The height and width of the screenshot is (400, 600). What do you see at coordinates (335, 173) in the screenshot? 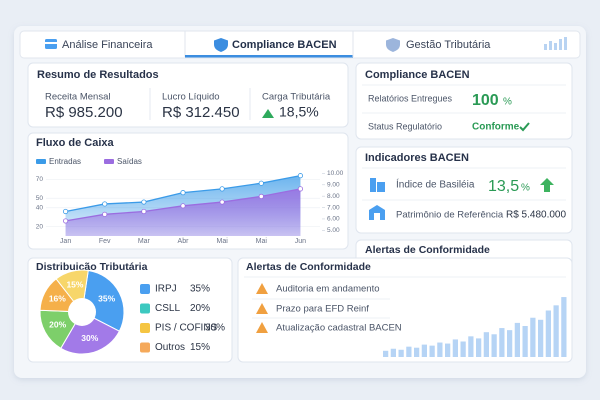
I see `y2-tick-label: 10.00` at bounding box center [335, 173].